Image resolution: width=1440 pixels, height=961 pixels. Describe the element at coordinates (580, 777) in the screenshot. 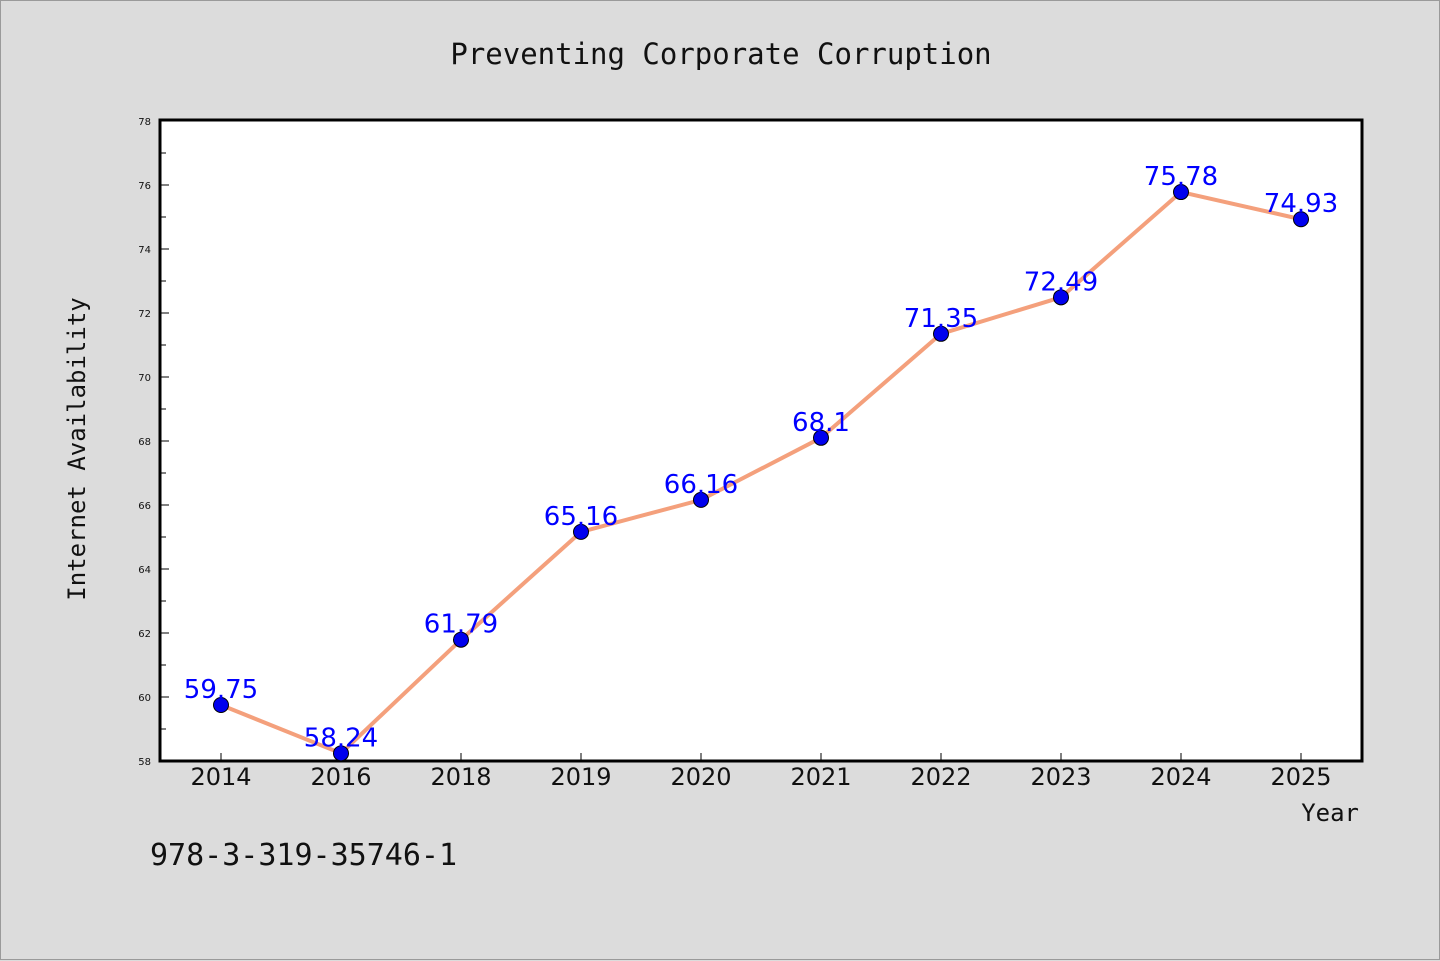

I see `x-tick-label: 2019` at that location.